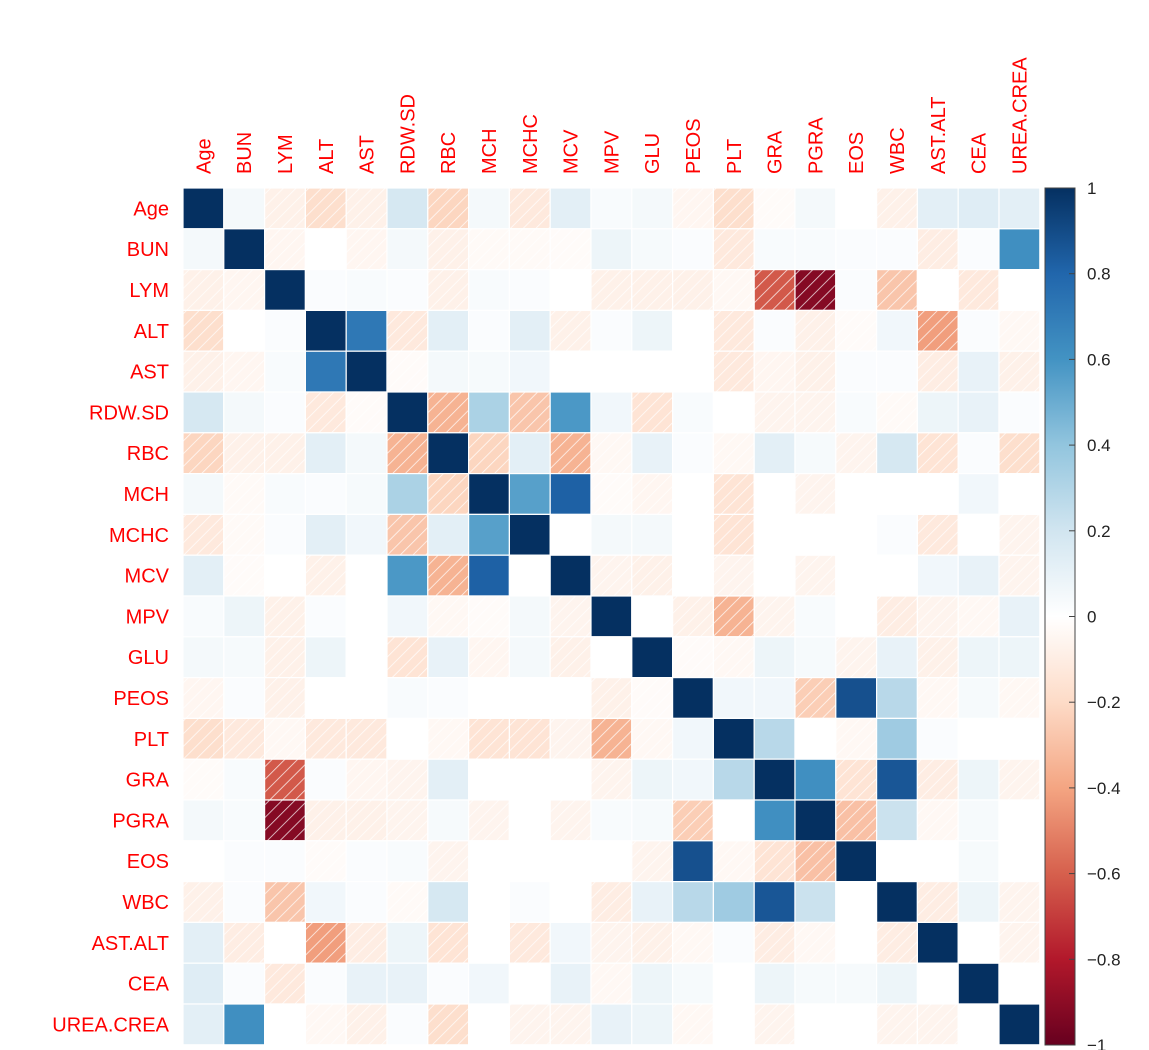  Describe the element at coordinates (1082, 614) in the screenshot. I see `colorbar: 1 0.8 0.6 0.4 0.2 0 −0.2 −0.4 −0.6 −0.8 −1` at that location.